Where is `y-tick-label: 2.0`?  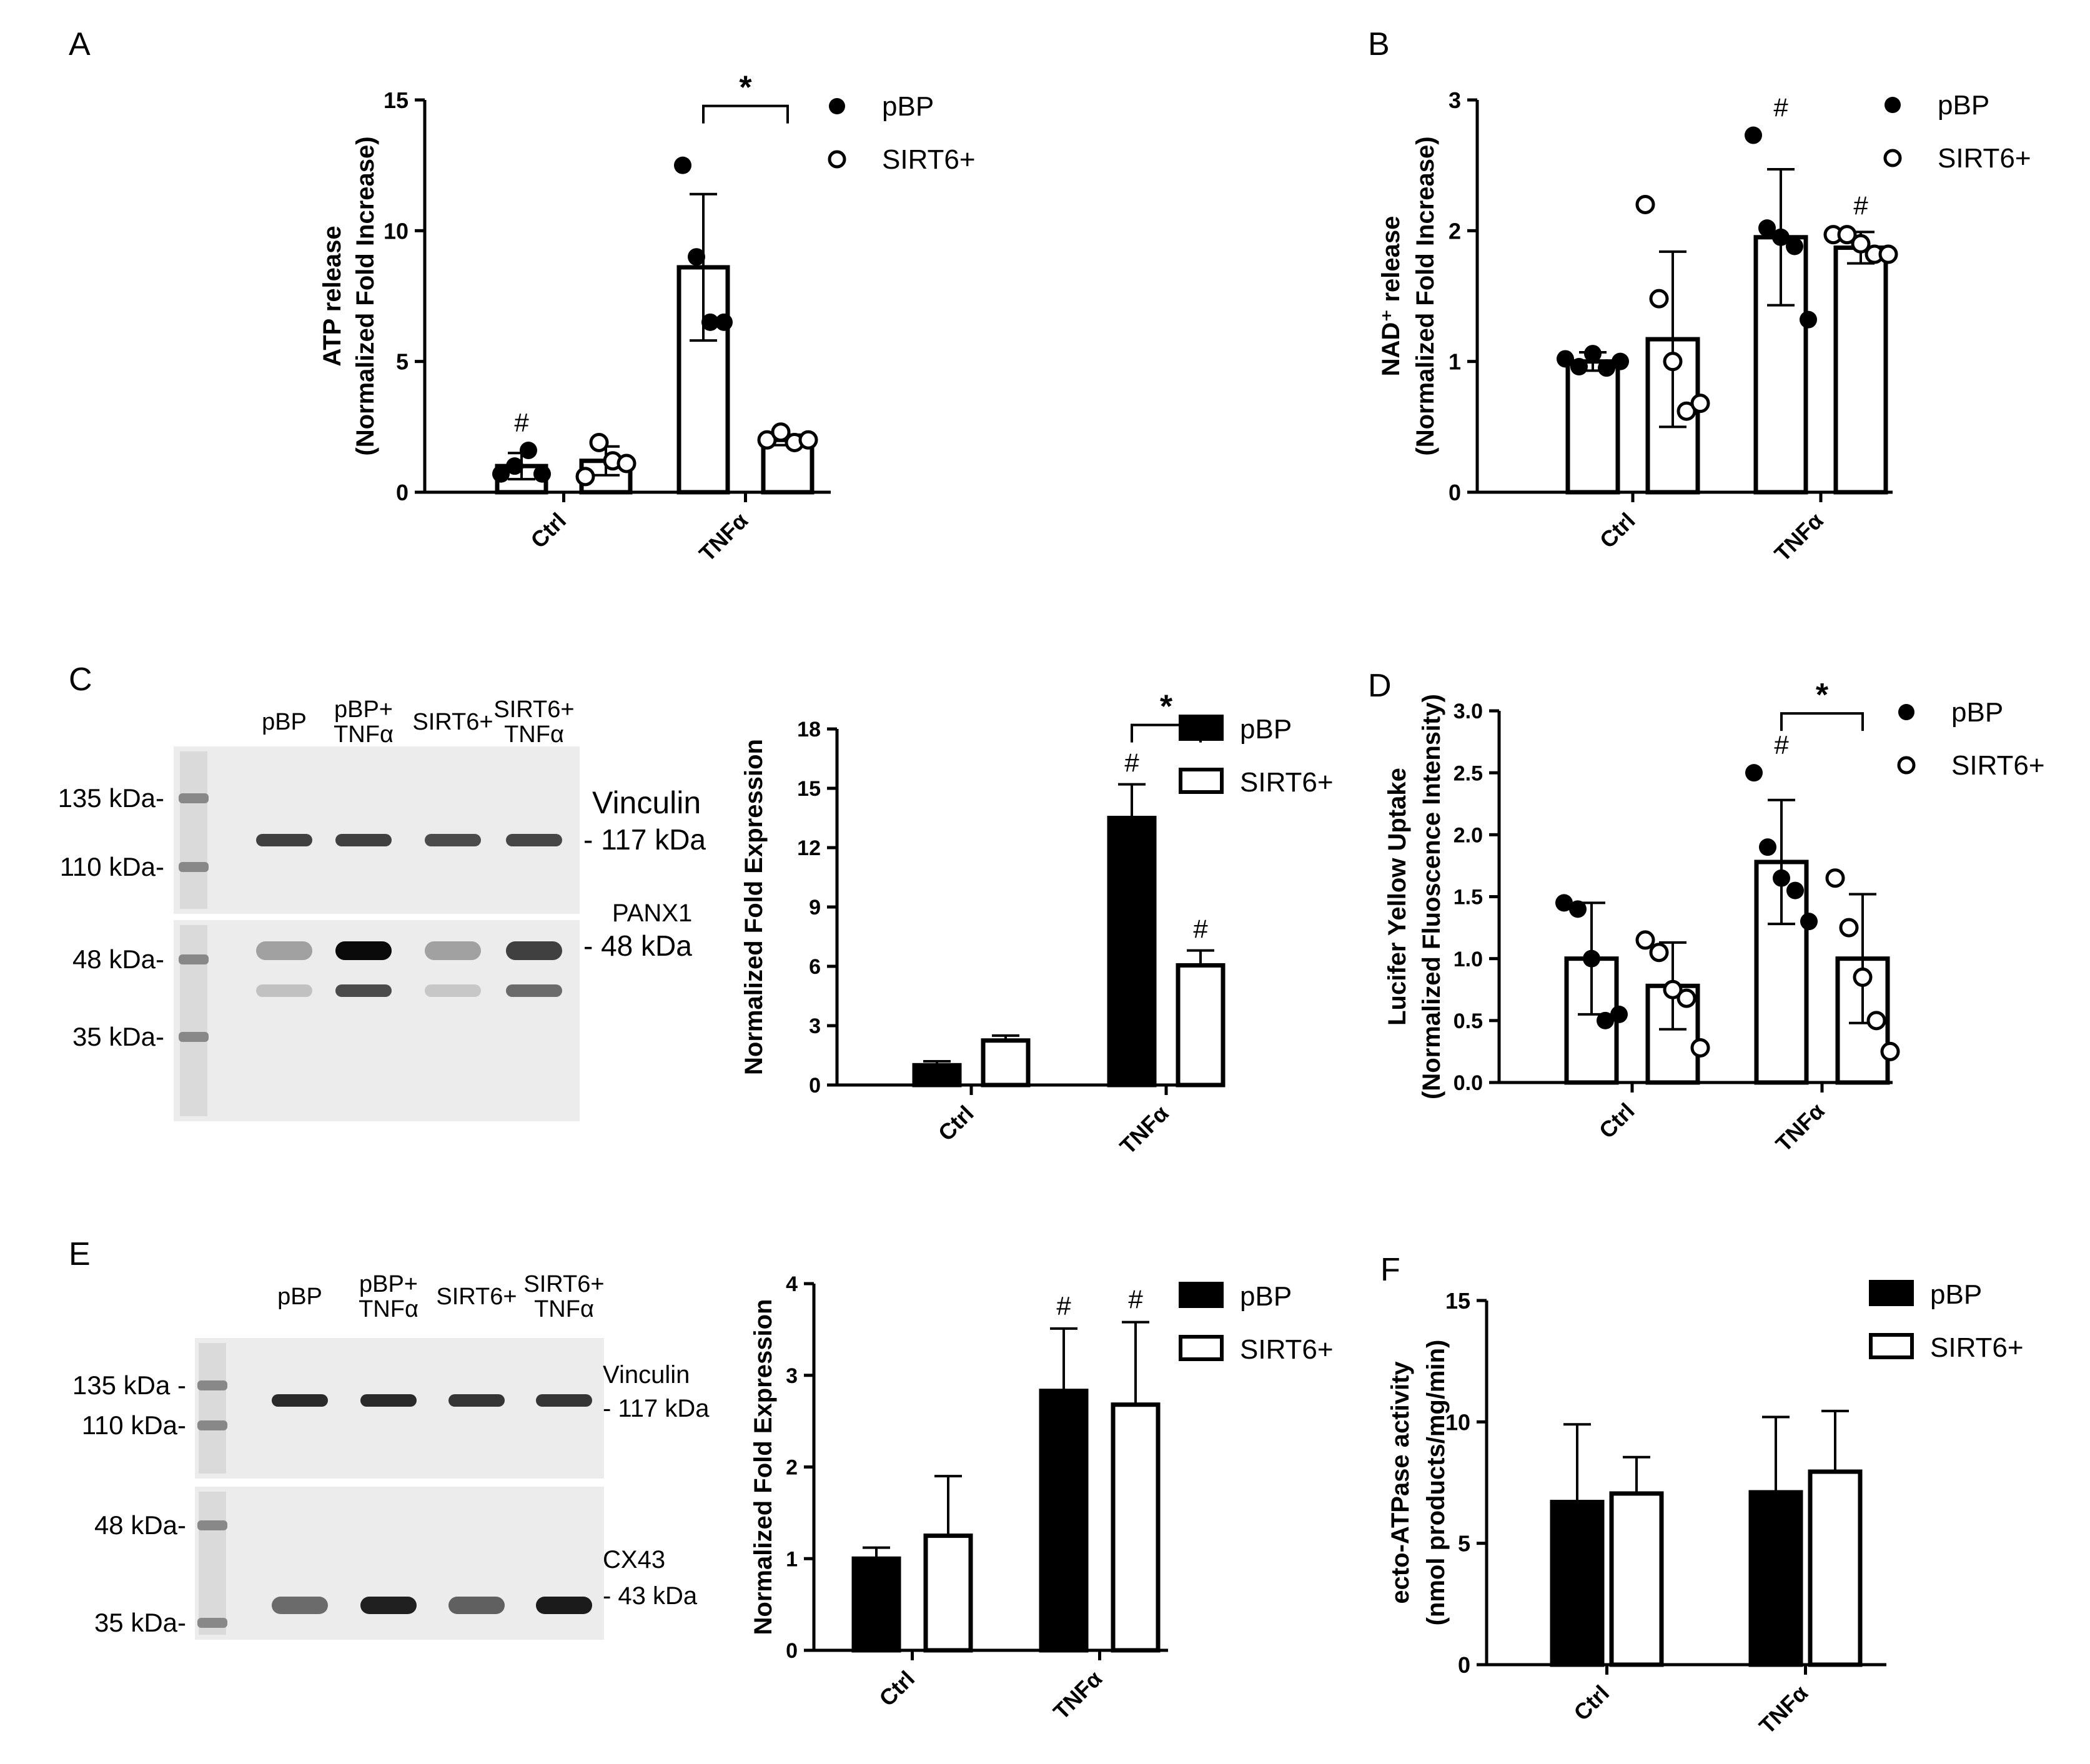
y-tick-label: 2.0 is located at coordinates (1468, 836).